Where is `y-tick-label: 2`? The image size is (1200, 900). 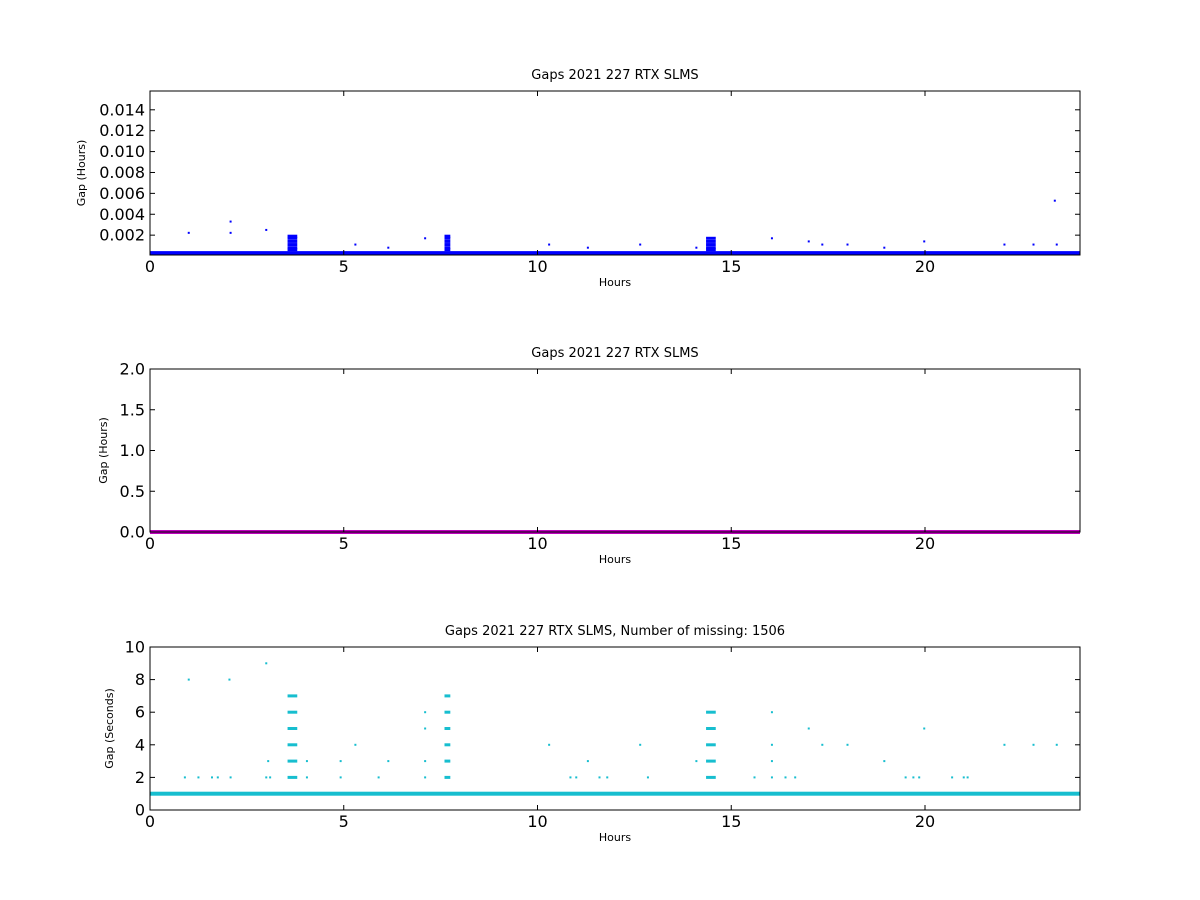
y-tick-label: 2 is located at coordinates (140, 777).